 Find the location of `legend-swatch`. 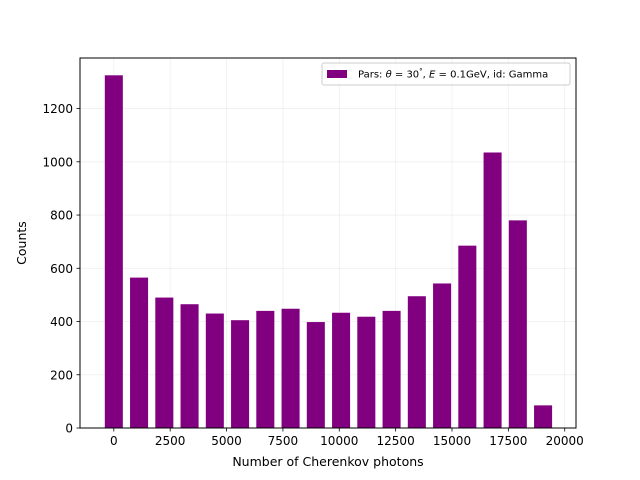

legend-swatch is located at coordinates (337, 74).